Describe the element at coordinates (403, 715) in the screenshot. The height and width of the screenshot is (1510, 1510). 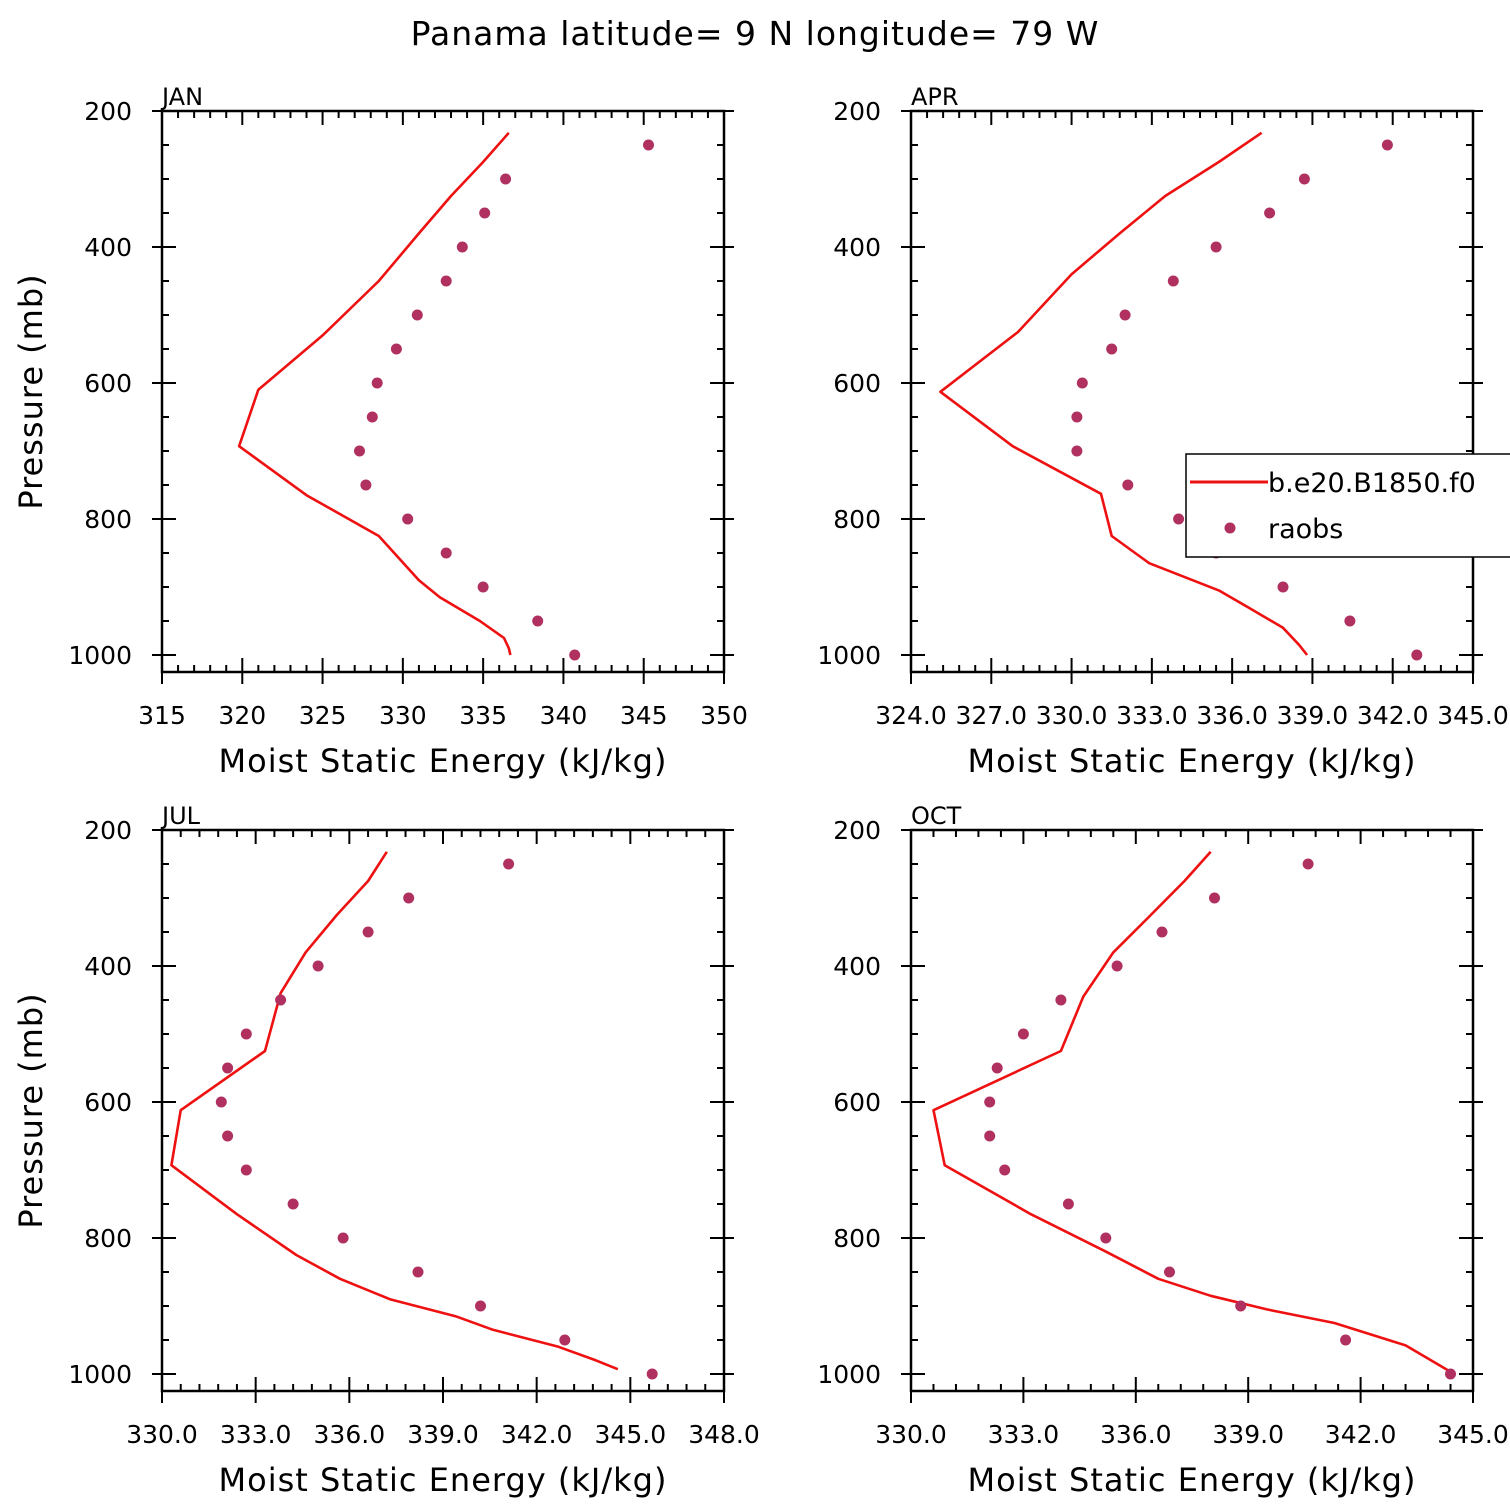
I see `x-tick-label: 330` at that location.